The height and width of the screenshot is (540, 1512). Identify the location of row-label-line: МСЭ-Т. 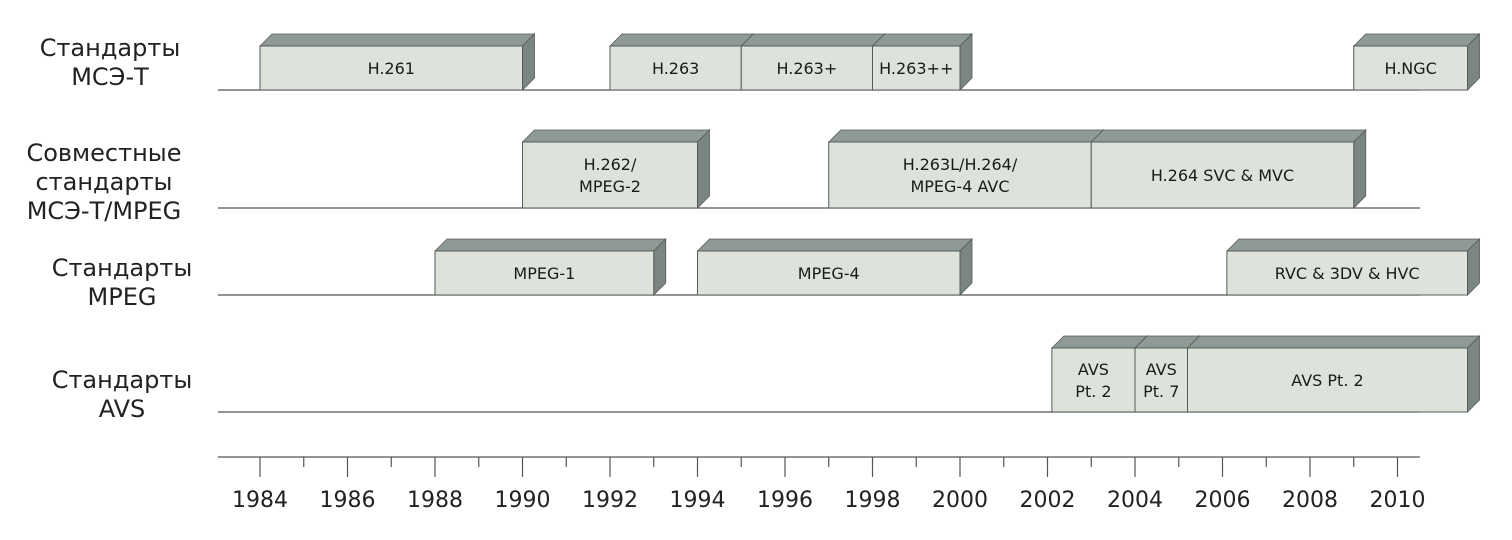
(110, 77).